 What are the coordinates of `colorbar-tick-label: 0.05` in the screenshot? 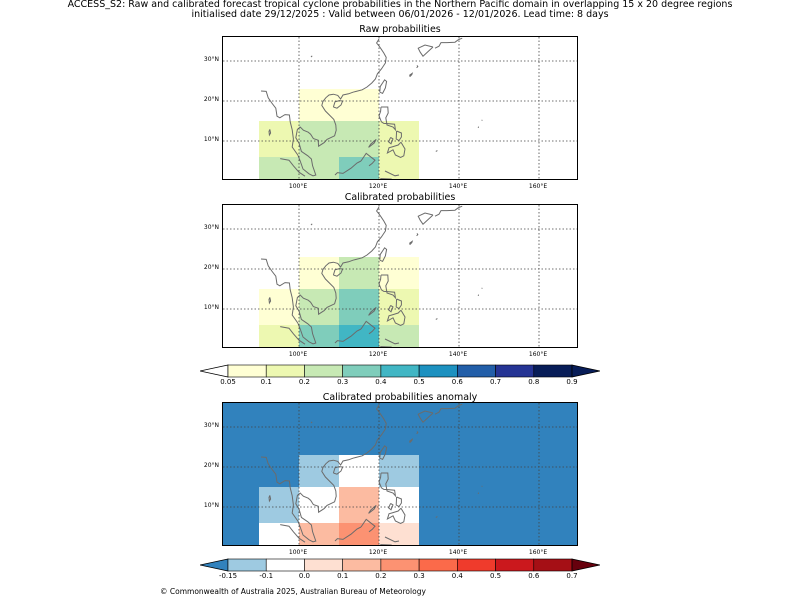 It's located at (228, 382).